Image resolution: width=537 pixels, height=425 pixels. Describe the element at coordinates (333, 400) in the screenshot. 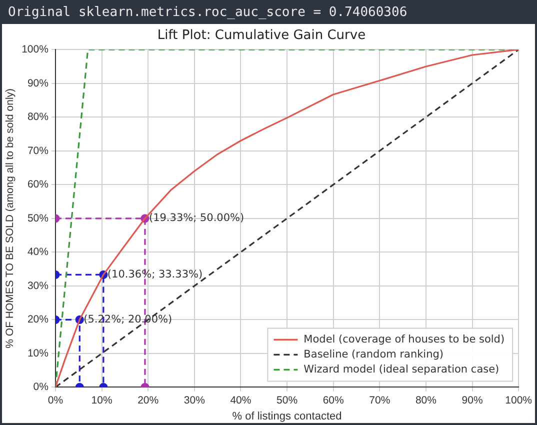

I see `x-tick-label: 60%` at that location.